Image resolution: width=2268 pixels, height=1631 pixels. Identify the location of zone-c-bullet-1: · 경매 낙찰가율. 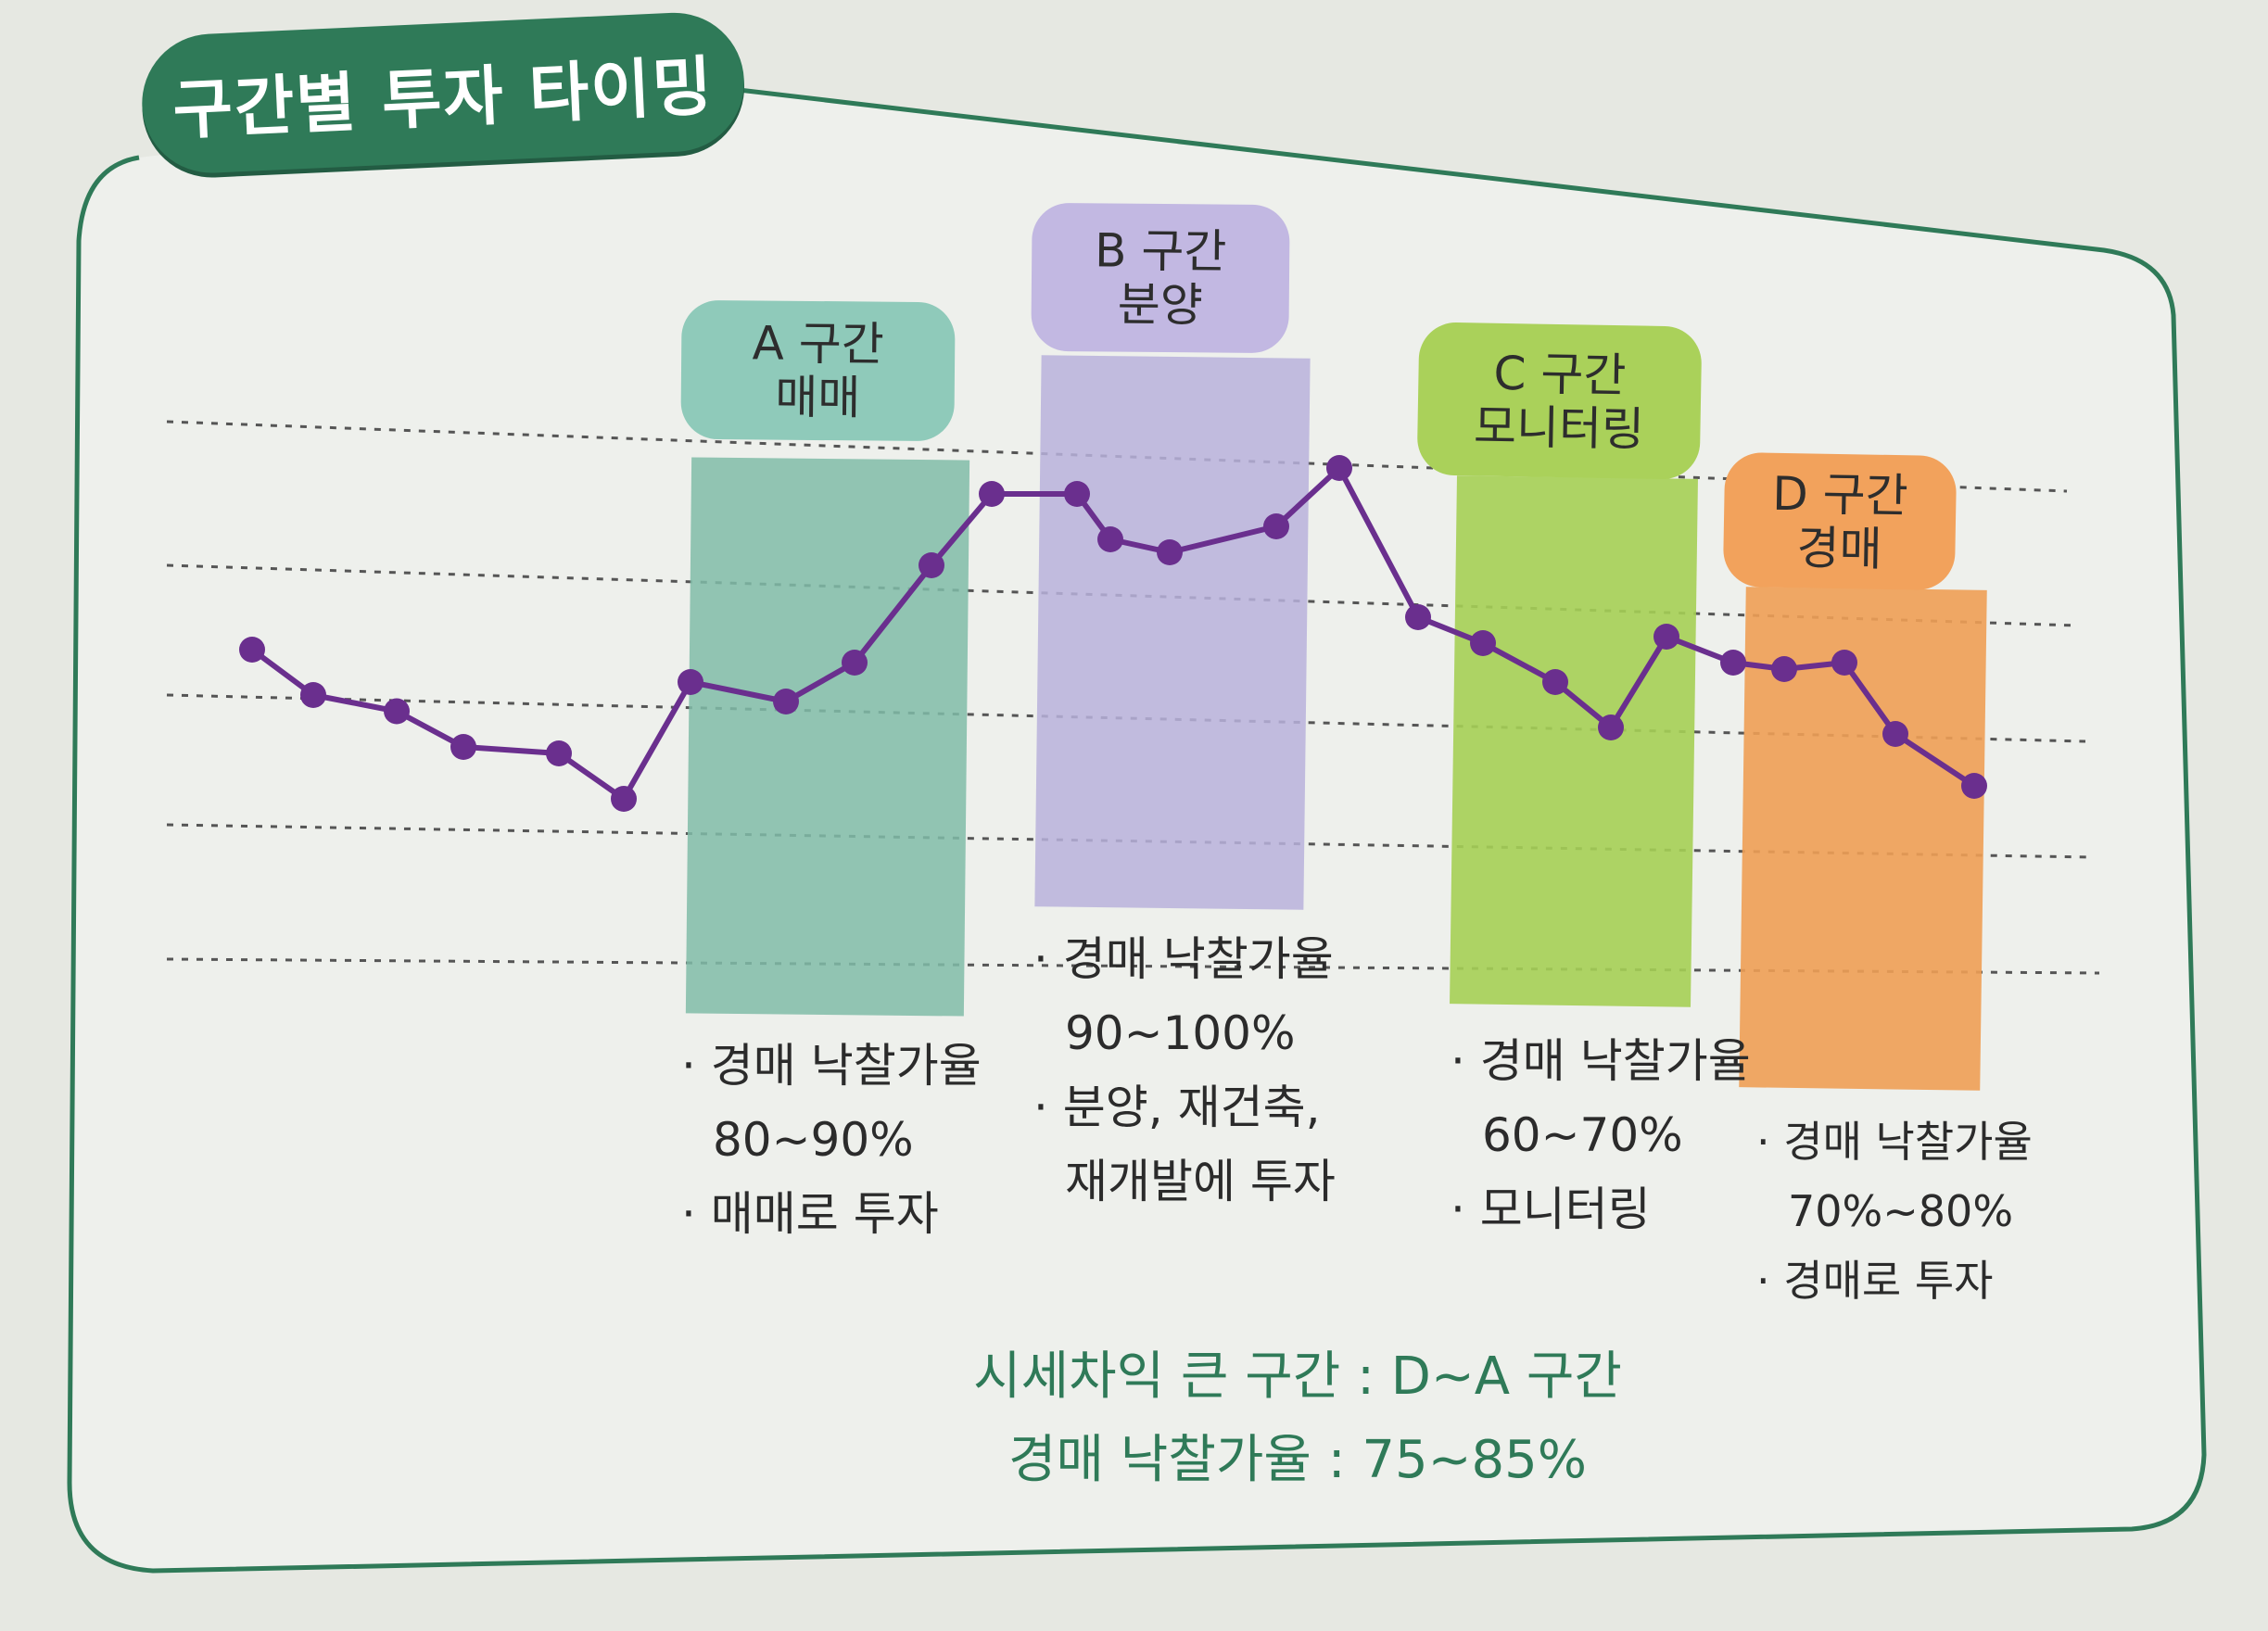
(1601, 1061).